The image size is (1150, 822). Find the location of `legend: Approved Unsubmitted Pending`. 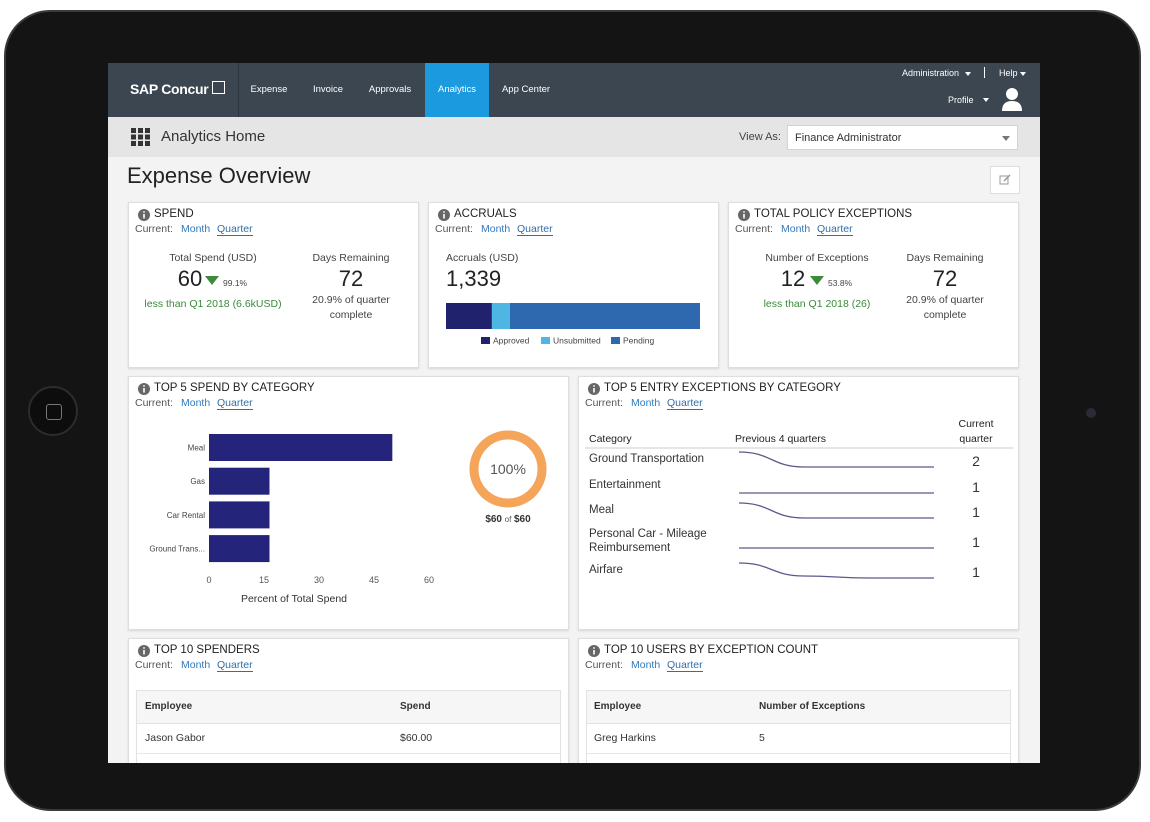

legend: Approved Unsubmitted Pending is located at coordinates (567, 341).